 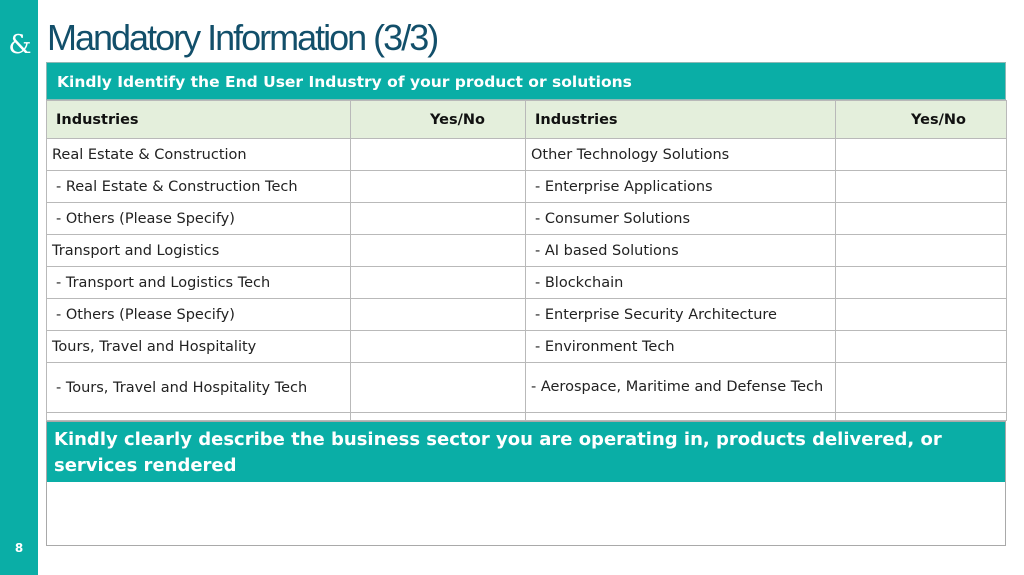 What do you see at coordinates (198, 387) in the screenshot?
I see `industry-left-cell: - Tours, Travel and Hospitality Tech` at bounding box center [198, 387].